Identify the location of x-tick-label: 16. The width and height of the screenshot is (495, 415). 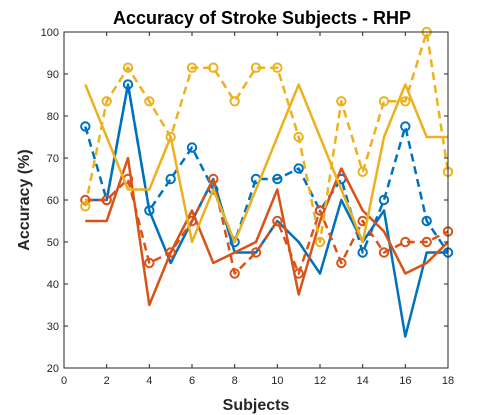
(405, 381).